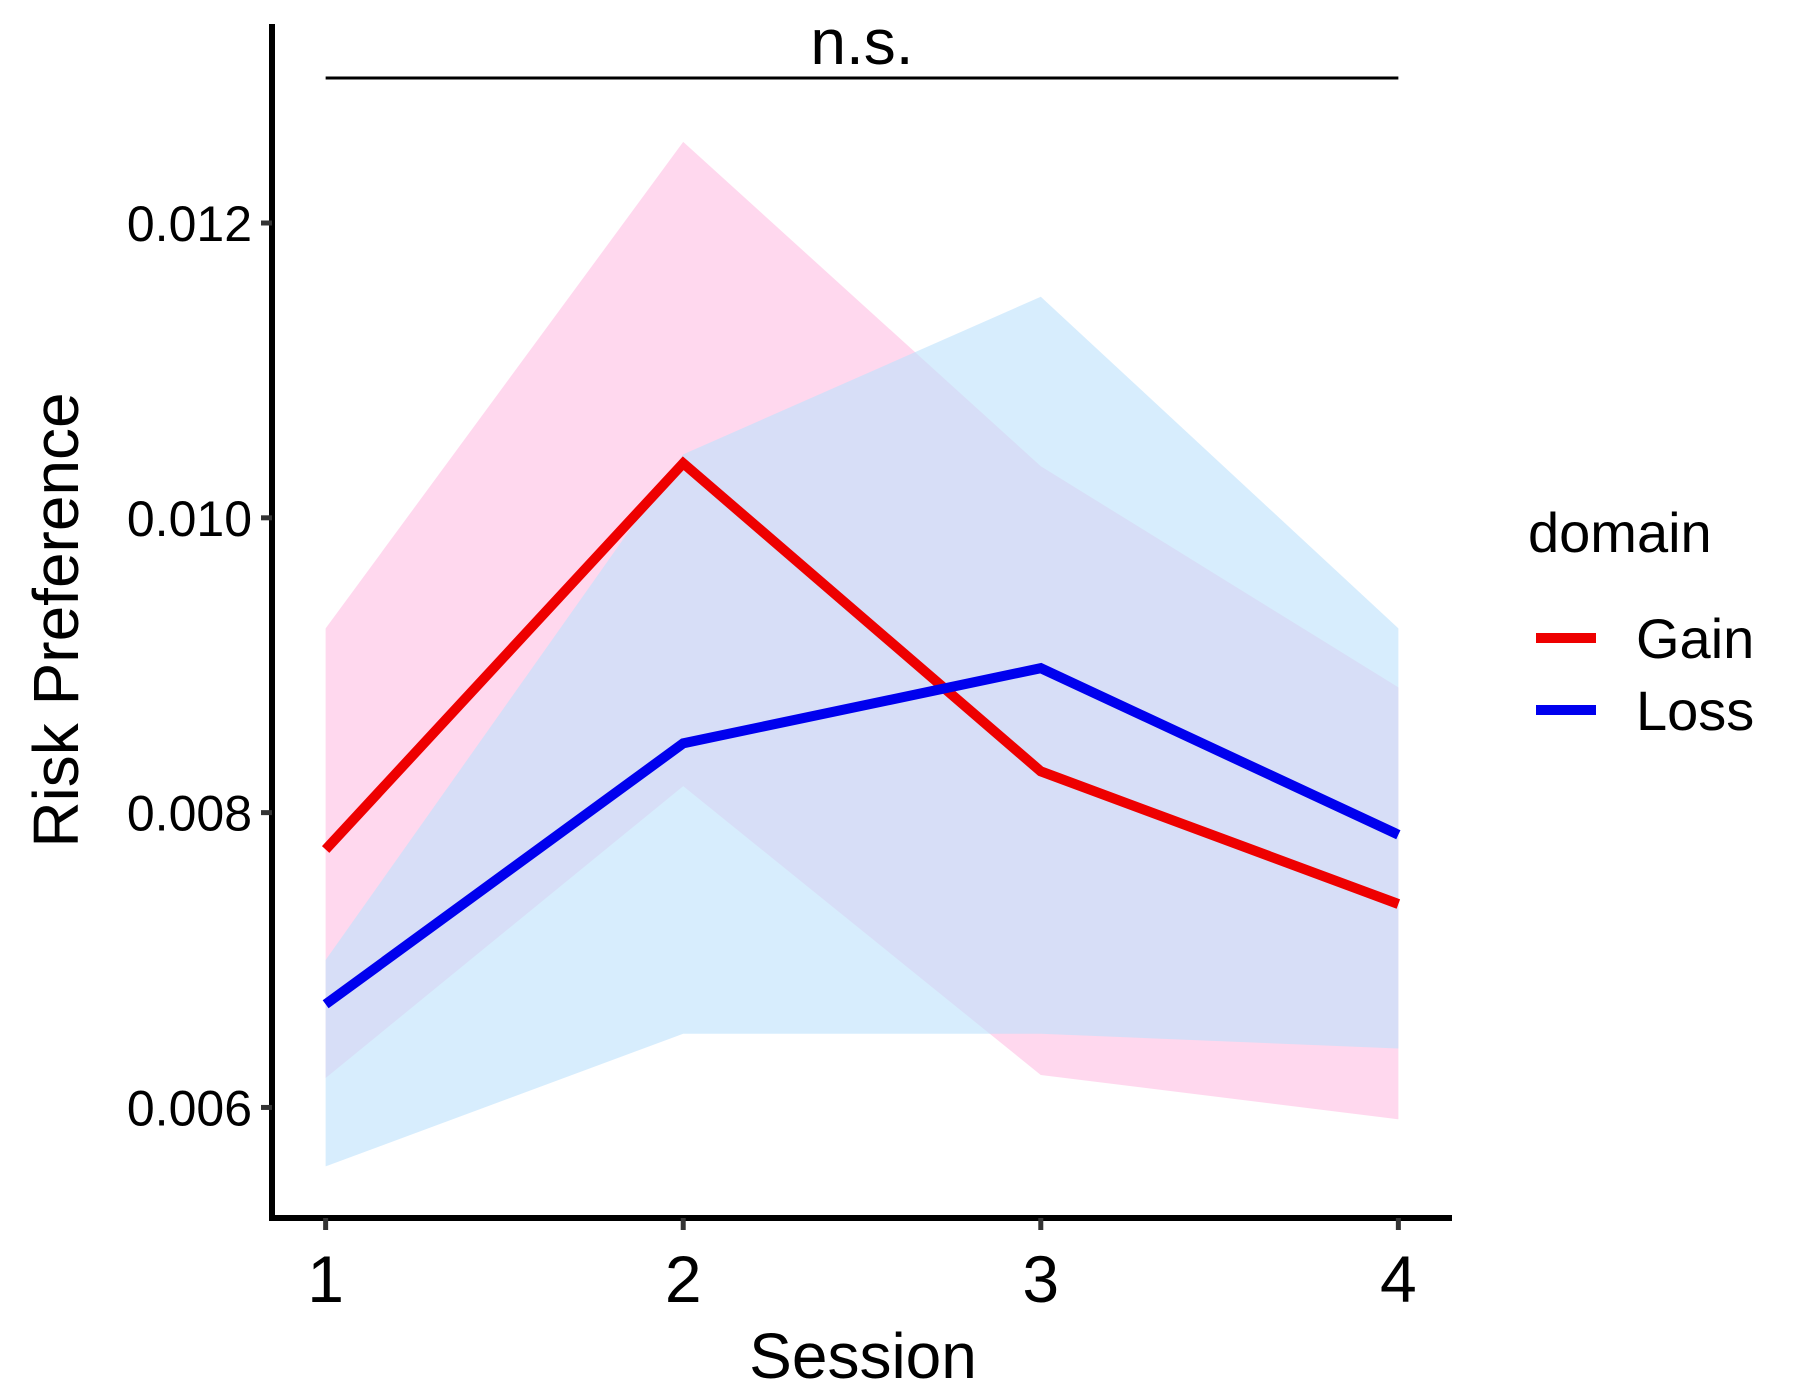 The width and height of the screenshot is (1800, 1400). Describe the element at coordinates (1040, 1279) in the screenshot. I see `x-tick-label: 3` at that location.